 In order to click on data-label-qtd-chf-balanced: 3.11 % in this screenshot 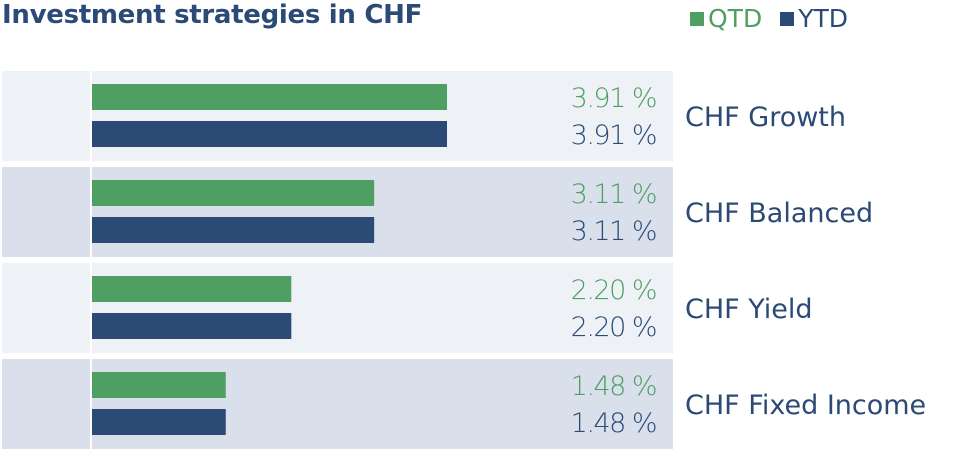, I will do `click(613, 194)`.